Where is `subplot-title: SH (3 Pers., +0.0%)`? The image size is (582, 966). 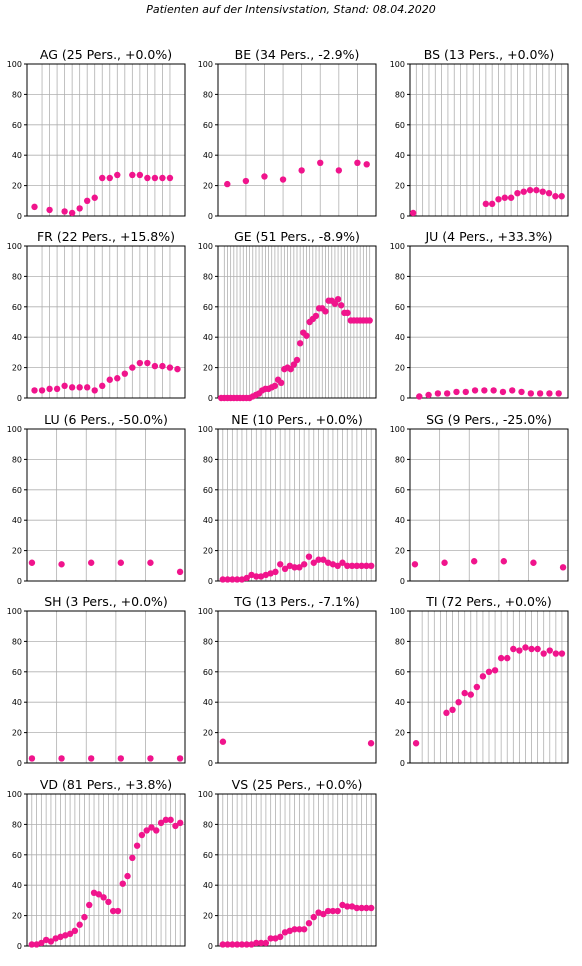 subplot-title: SH (3 Pers., +0.0%) is located at coordinates (106, 601).